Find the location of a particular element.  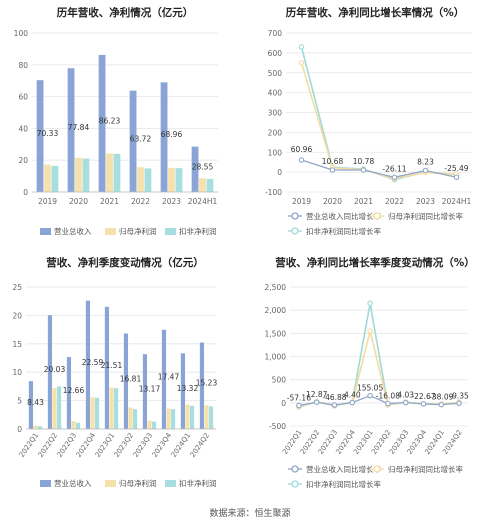

data-label: -38.09 is located at coordinates (441, 397).